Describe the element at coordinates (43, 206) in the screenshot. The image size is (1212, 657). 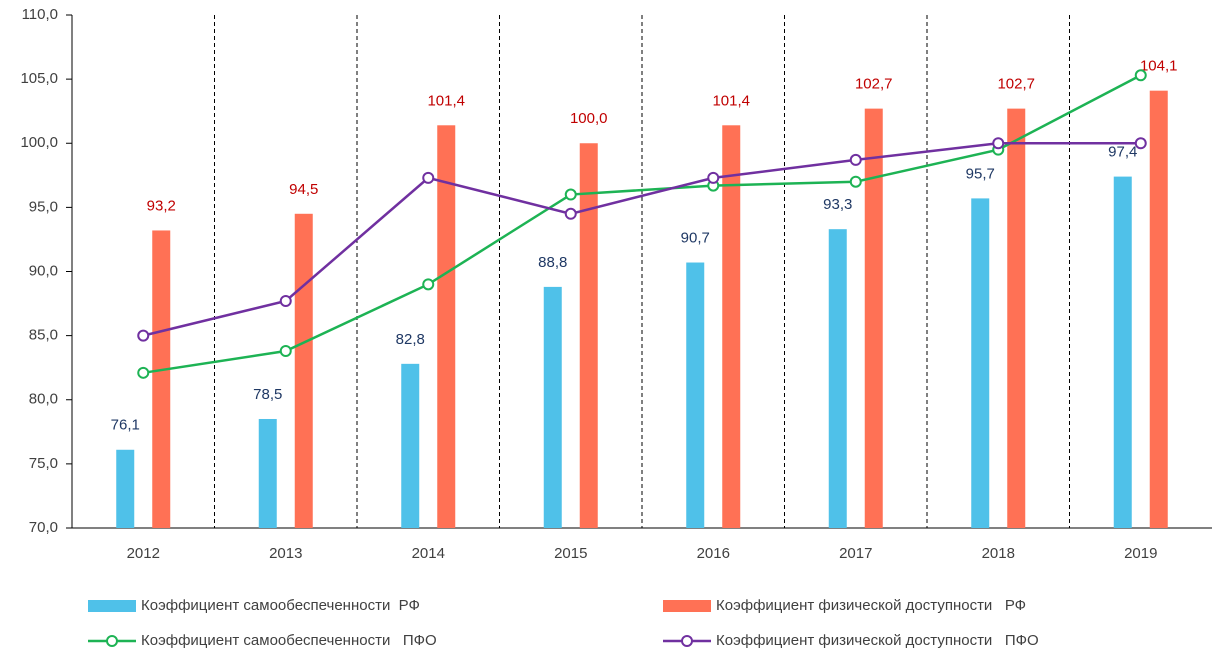
I see `y-tick-label: 95,0` at that location.